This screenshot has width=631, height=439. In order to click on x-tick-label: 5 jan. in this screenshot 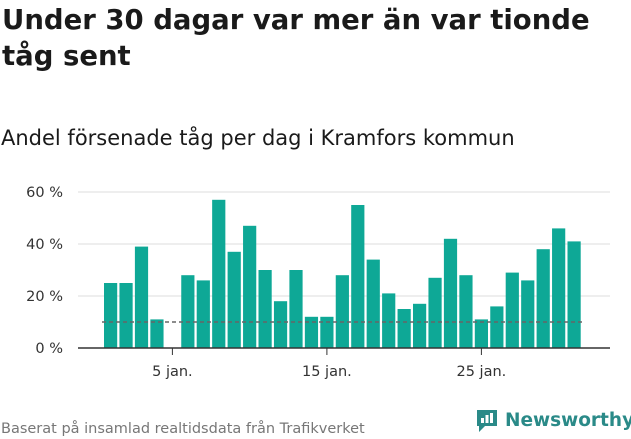, I will do `click(172, 372)`.